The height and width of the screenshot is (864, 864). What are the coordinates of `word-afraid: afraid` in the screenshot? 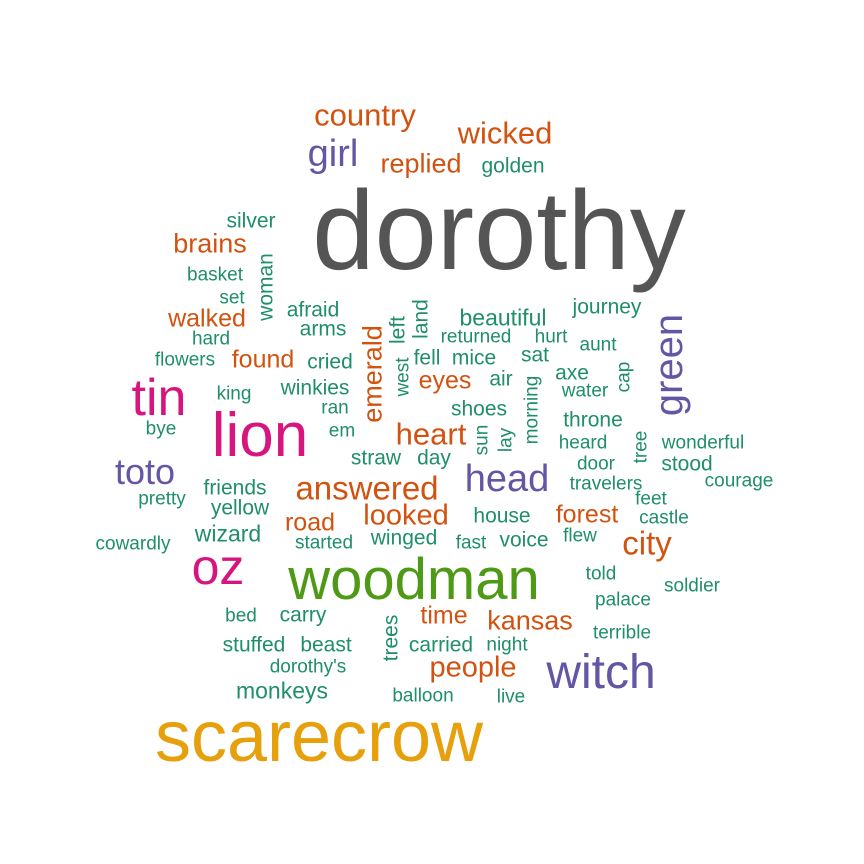 It's located at (313, 310).